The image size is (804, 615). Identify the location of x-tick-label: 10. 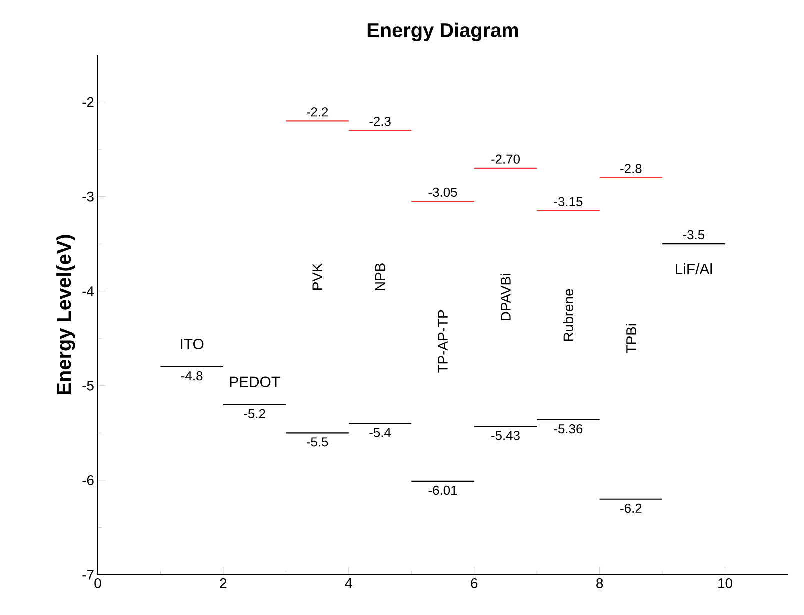
(725, 583).